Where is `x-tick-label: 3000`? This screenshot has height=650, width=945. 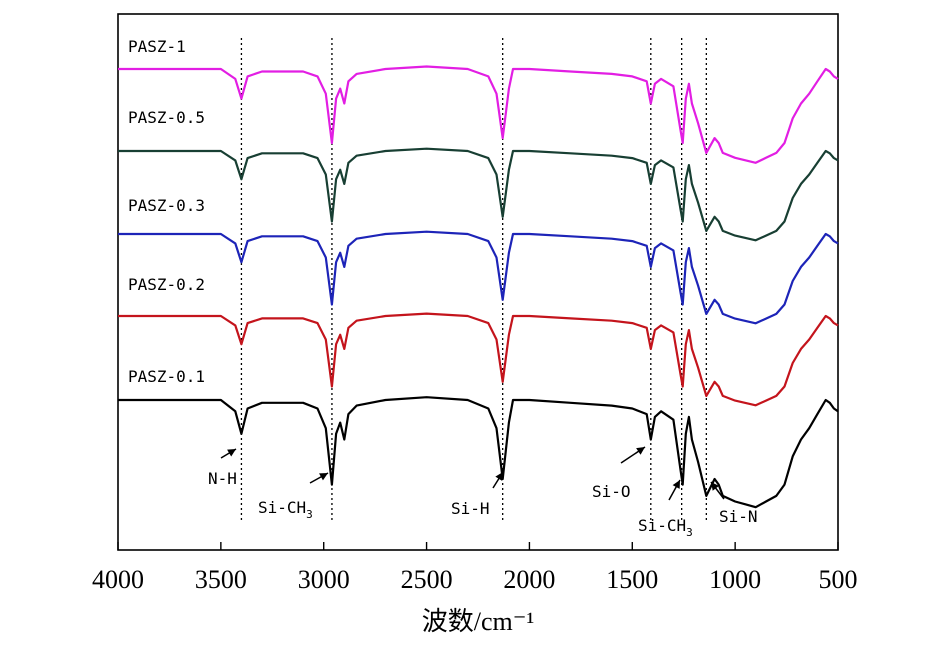 x-tick-label: 3000 is located at coordinates (324, 579).